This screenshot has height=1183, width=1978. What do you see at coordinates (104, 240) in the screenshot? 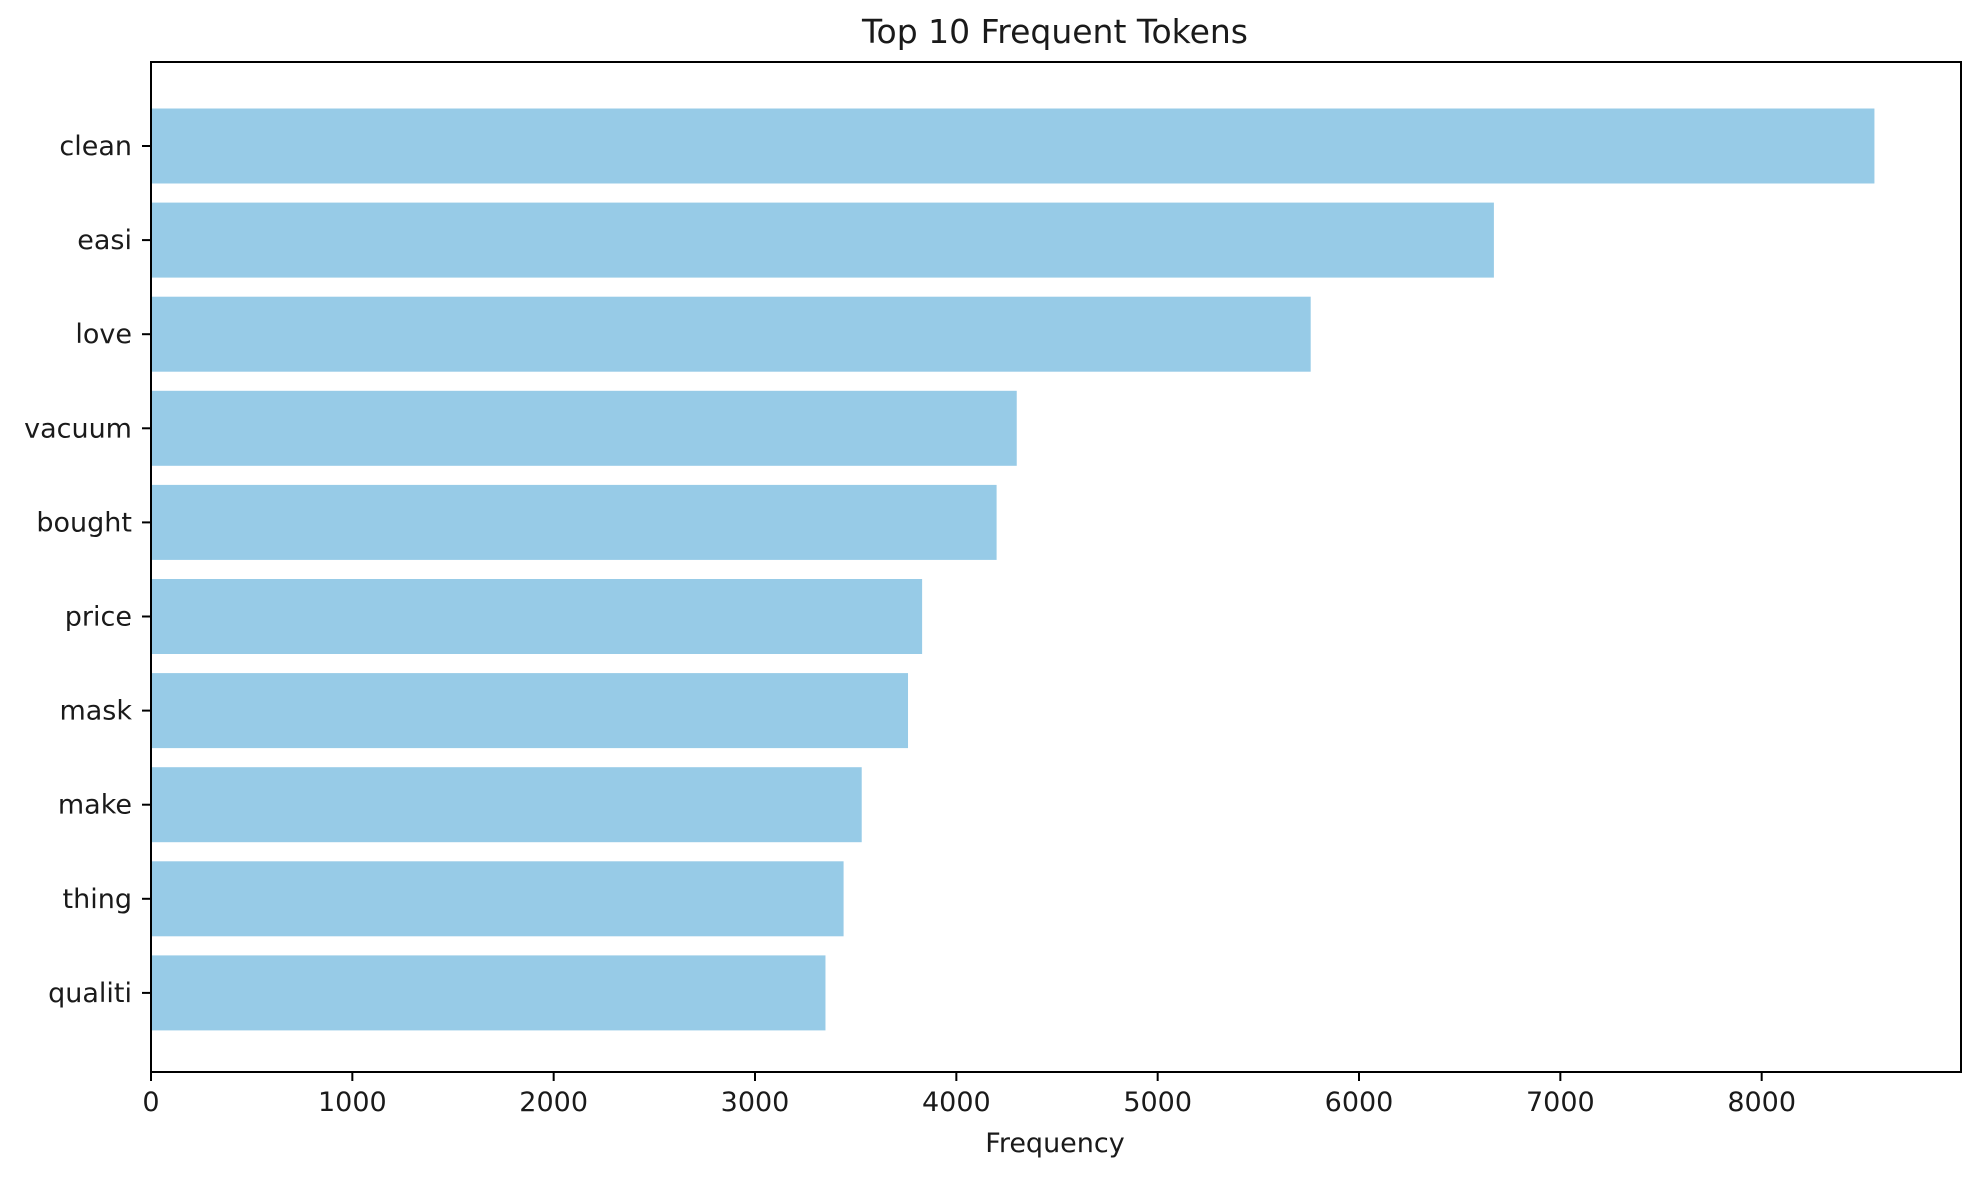
I see `y-tick-label: easi` at bounding box center [104, 240].